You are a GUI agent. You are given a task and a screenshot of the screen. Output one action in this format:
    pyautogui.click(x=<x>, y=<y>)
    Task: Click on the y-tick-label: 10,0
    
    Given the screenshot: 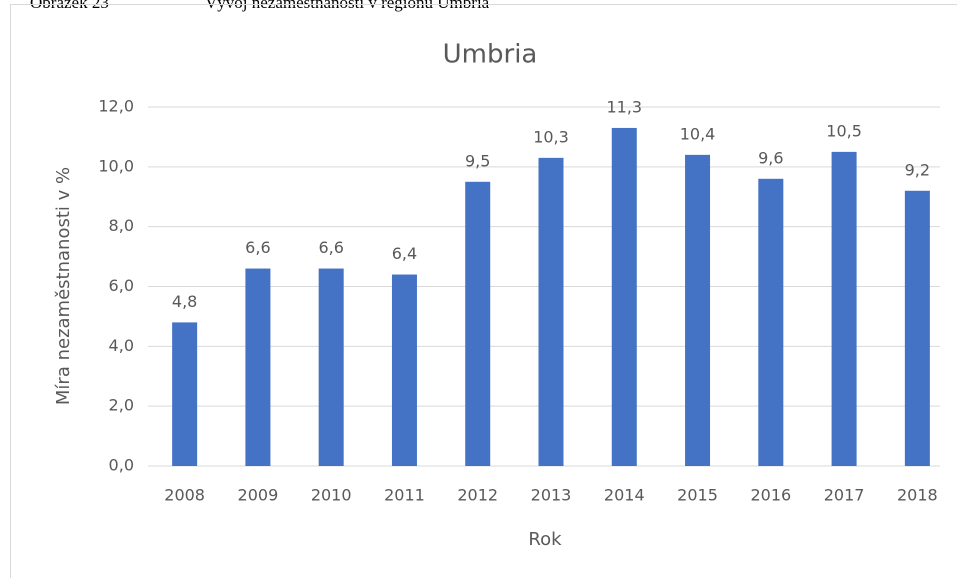 What is the action you would take?
    pyautogui.click(x=116, y=165)
    